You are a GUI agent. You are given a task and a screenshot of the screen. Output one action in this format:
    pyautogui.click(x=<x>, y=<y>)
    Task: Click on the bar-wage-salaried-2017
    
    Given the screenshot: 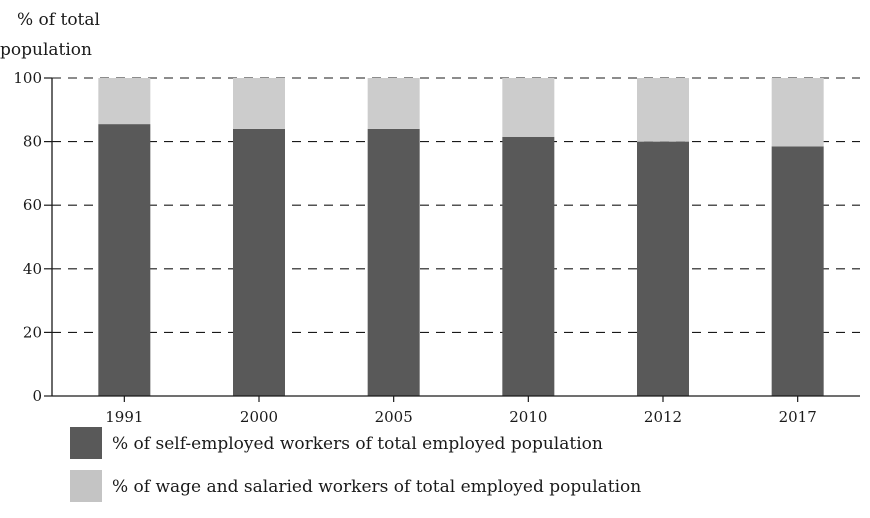 What is the action you would take?
    pyautogui.click(x=797, y=112)
    